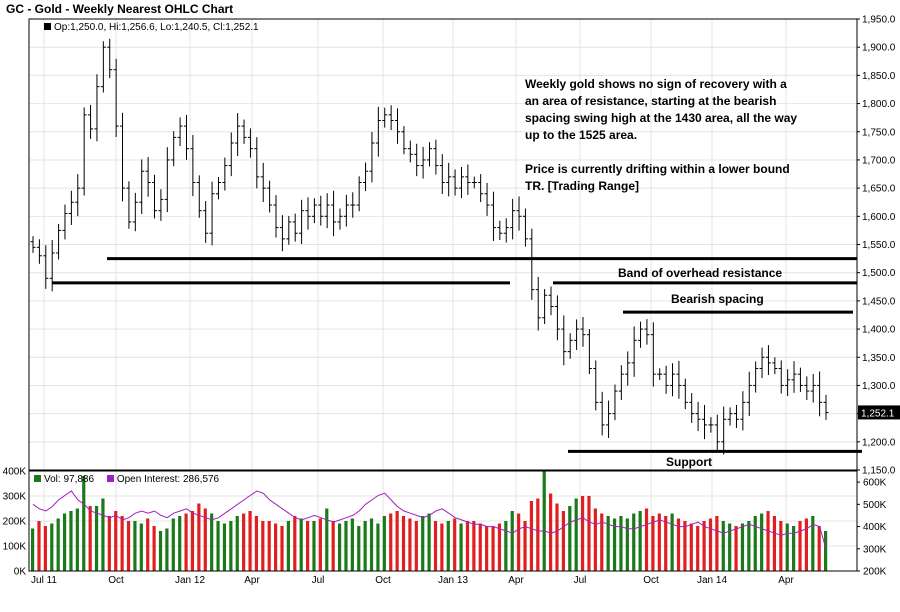 This screenshot has width=900, height=612. I want to click on volume-swatch, so click(37, 478).